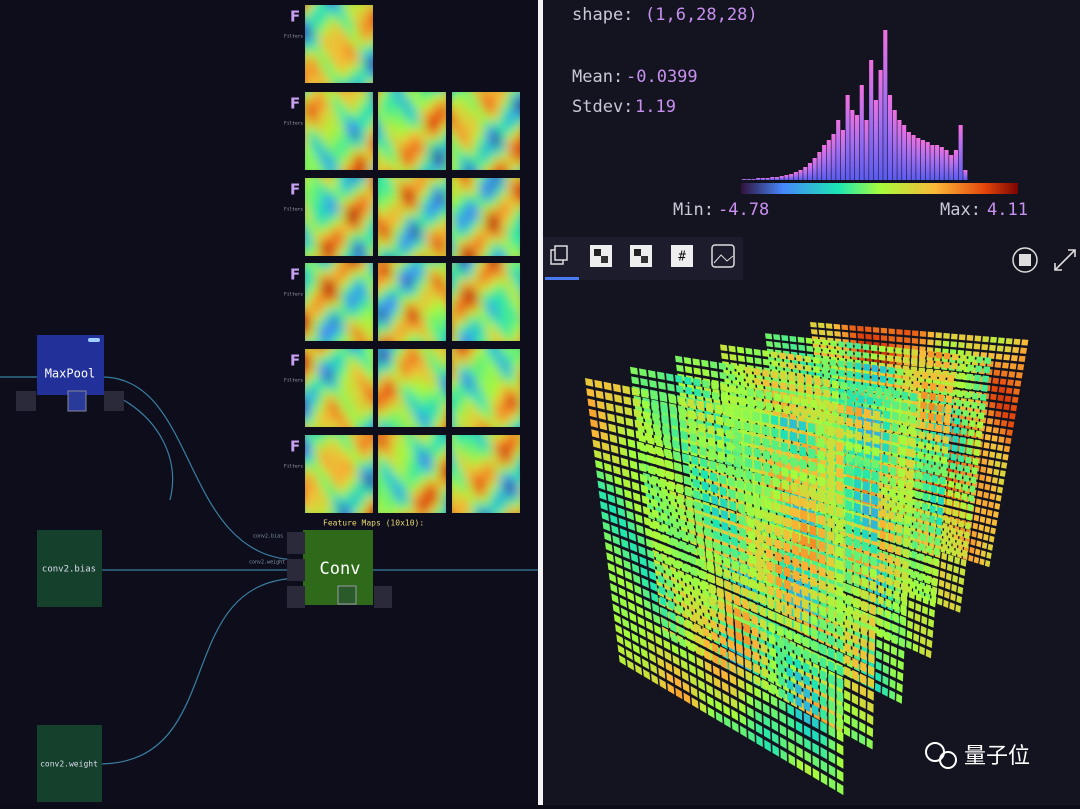 This screenshot has height=809, width=1080. What do you see at coordinates (641, 256) in the screenshot?
I see `tool-heatmap-values` at bounding box center [641, 256].